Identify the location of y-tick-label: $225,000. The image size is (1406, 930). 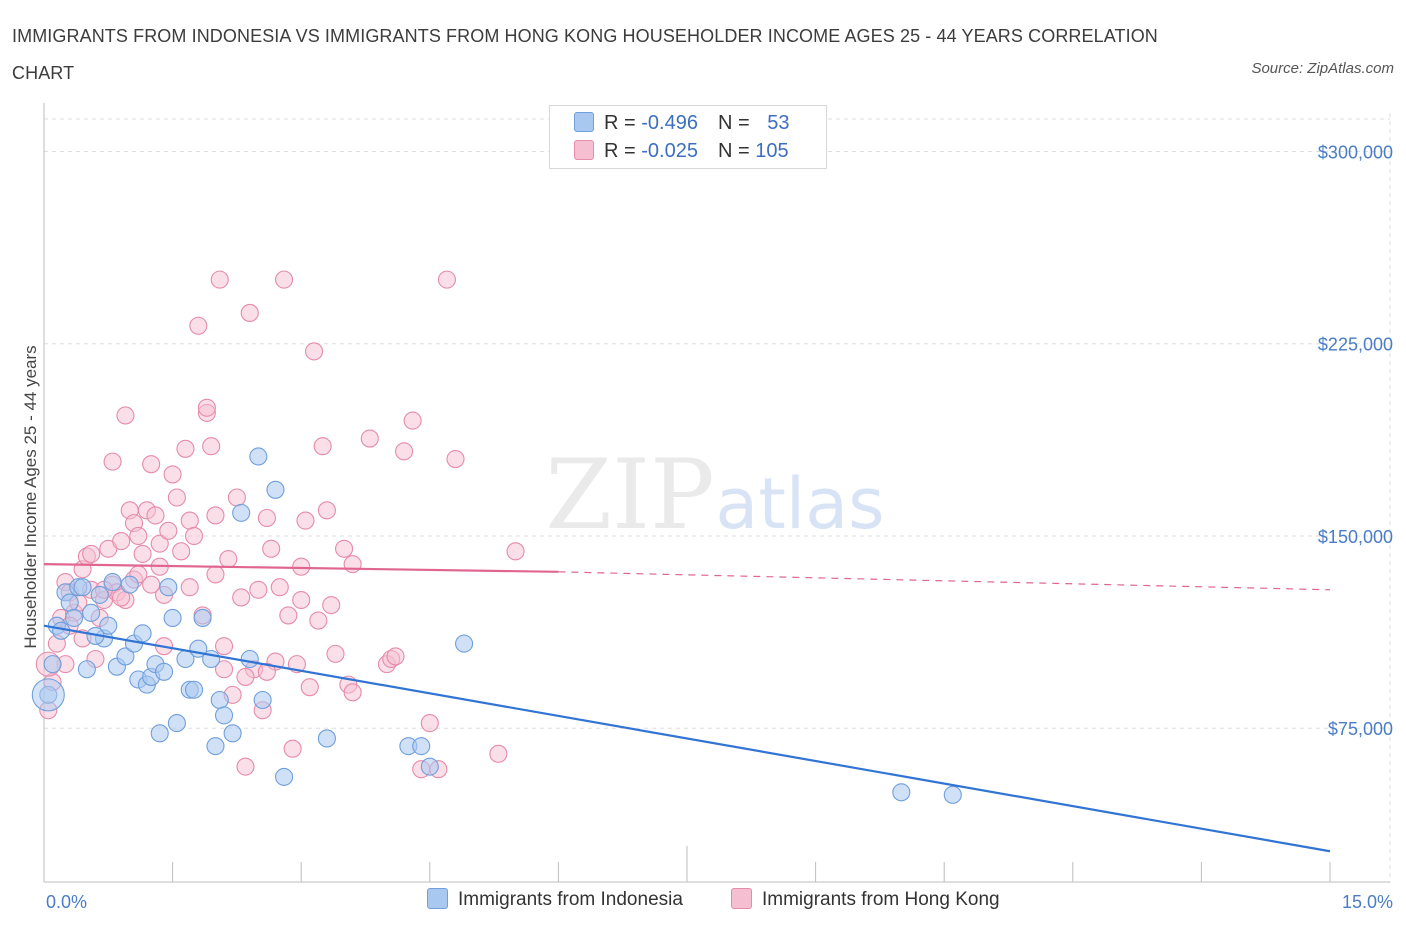
(1355, 345).